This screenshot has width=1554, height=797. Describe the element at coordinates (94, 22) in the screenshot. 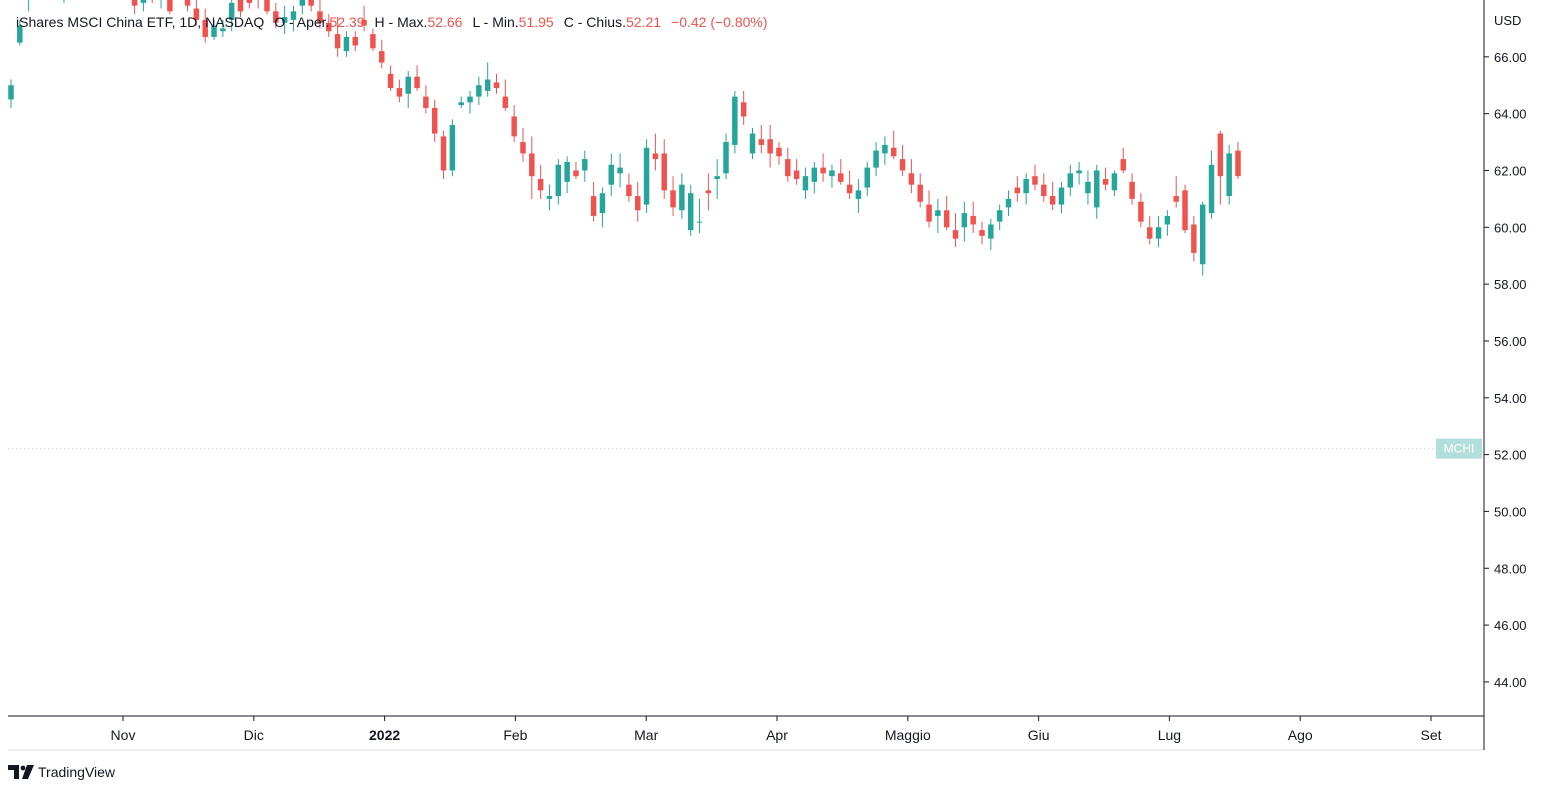

I see `legend-symbol-name: iShares MSCI China ETF` at that location.